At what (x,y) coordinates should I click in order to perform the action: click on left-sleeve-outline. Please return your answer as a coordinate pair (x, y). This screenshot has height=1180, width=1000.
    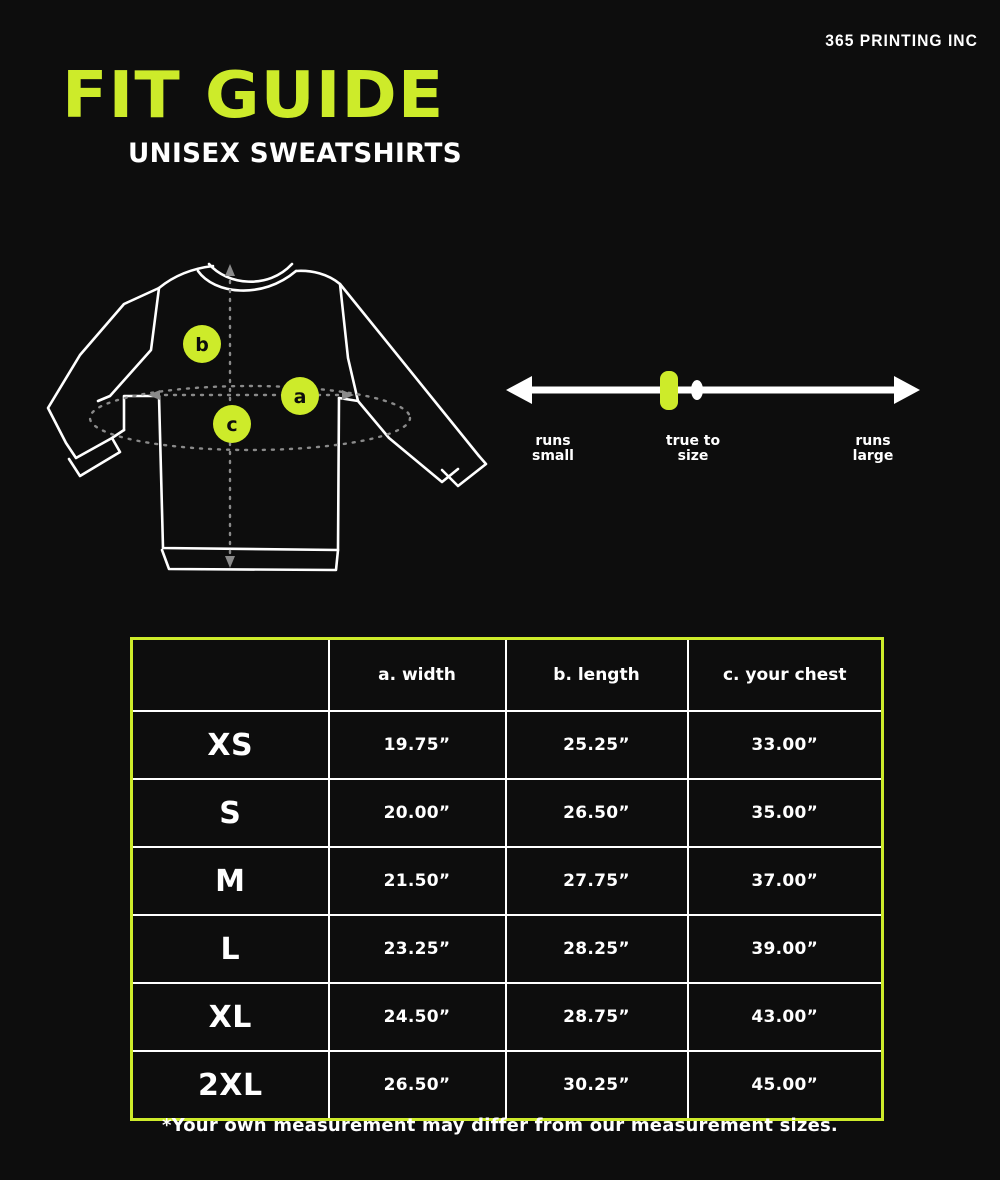
    Looking at the image, I should click on (103, 373).